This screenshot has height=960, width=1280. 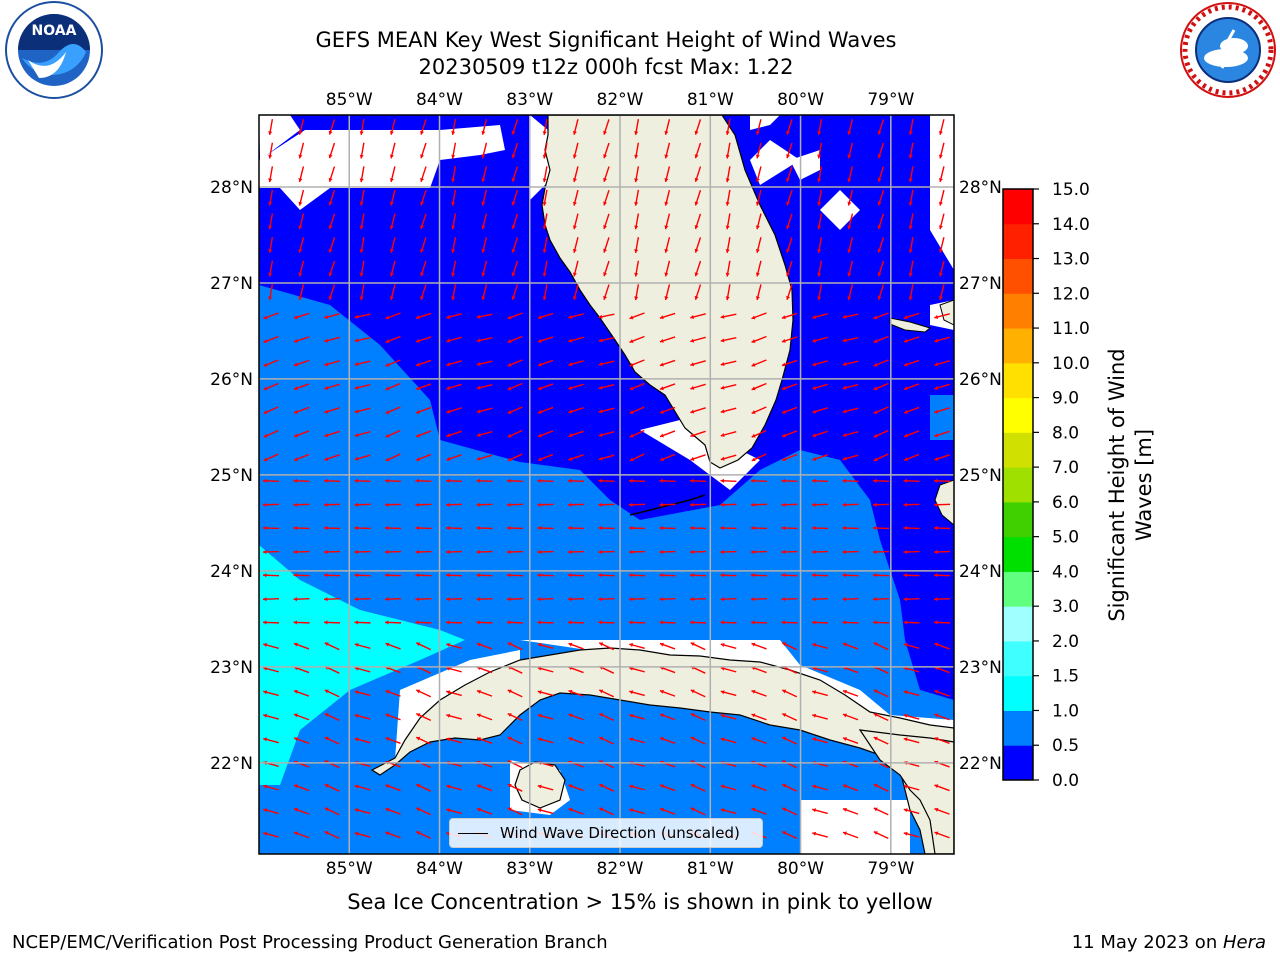 What do you see at coordinates (1018, 519) in the screenshot?
I see `colorbar-swatch` at bounding box center [1018, 519].